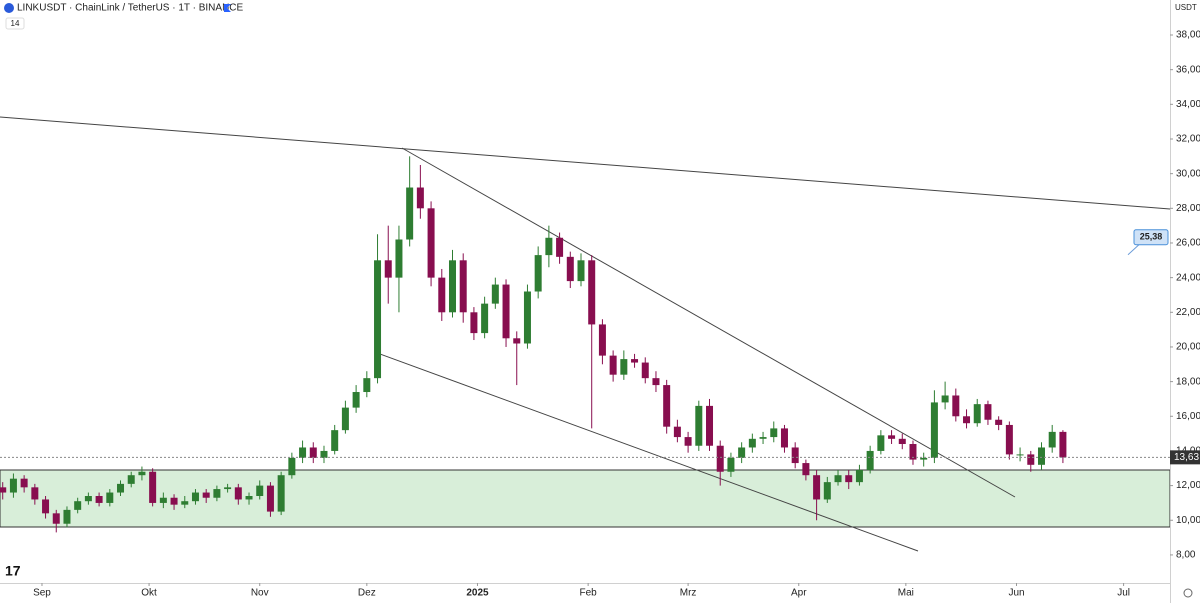 This screenshot has width=1200, height=608. I want to click on x-tick-label: Apr, so click(799, 593).